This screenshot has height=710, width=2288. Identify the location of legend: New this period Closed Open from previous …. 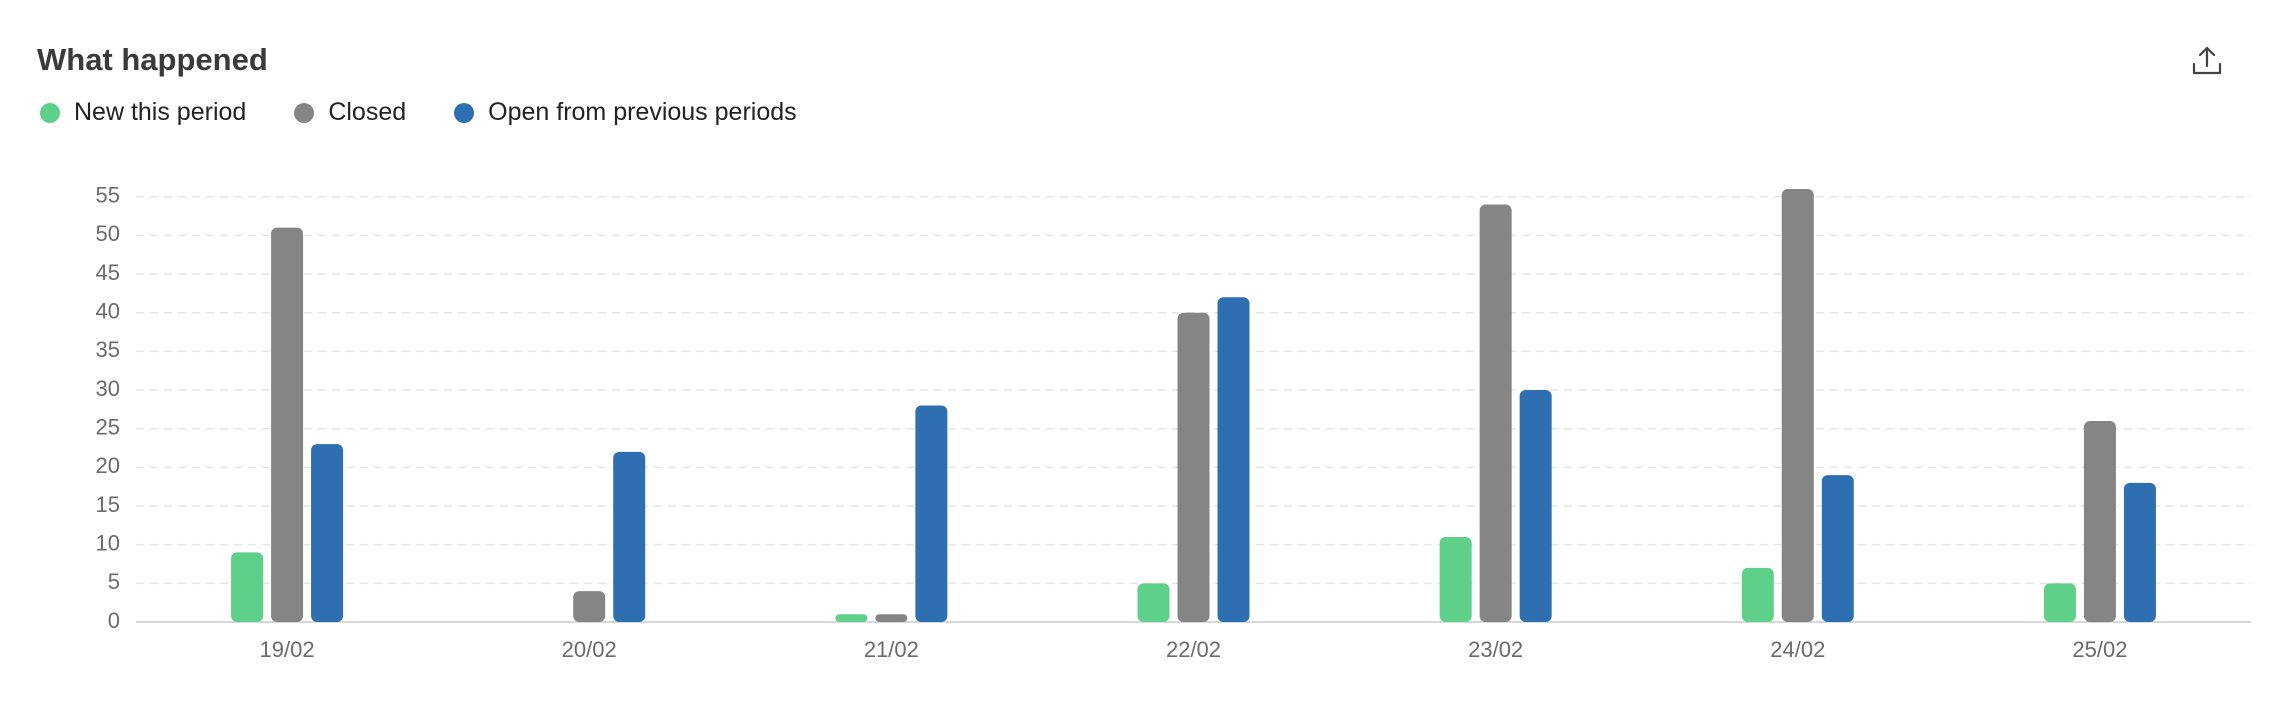
(418, 112).